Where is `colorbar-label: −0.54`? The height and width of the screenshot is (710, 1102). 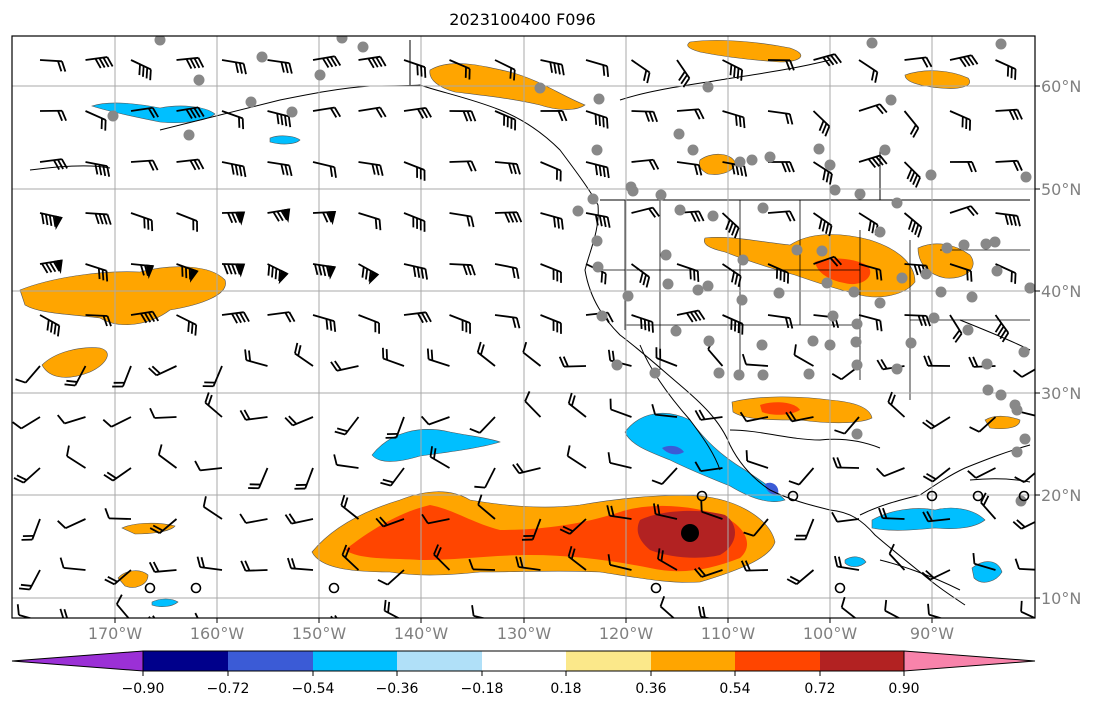
colorbar-label: −0.54 is located at coordinates (313, 689).